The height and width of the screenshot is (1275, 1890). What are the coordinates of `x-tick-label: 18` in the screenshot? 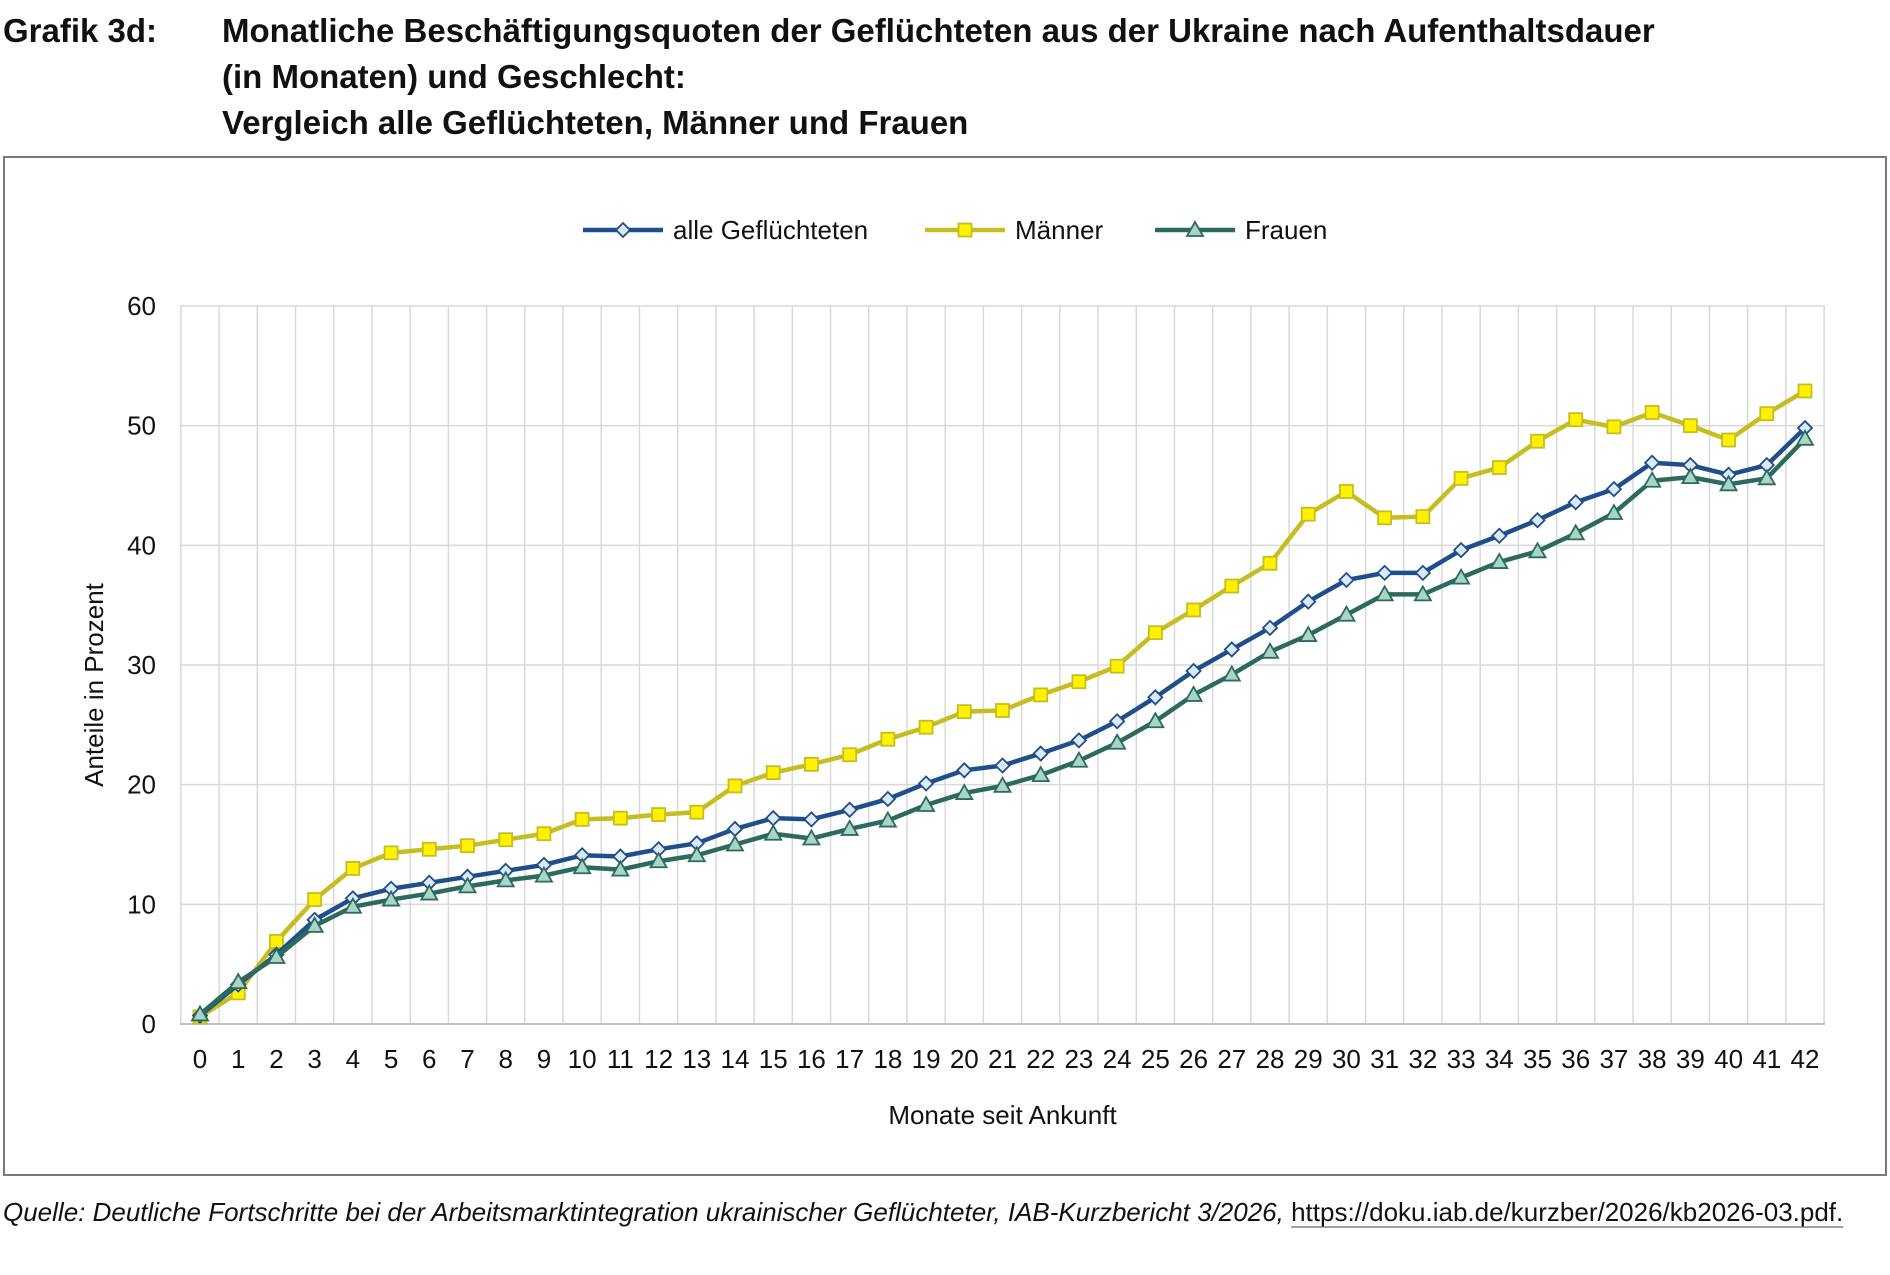 It's located at (887, 1059).